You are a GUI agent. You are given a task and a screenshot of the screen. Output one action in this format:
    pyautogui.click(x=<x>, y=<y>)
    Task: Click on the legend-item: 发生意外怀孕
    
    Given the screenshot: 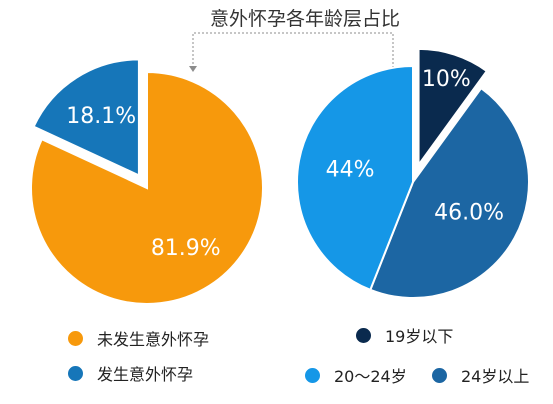 What is the action you would take?
    pyautogui.click(x=130, y=373)
    